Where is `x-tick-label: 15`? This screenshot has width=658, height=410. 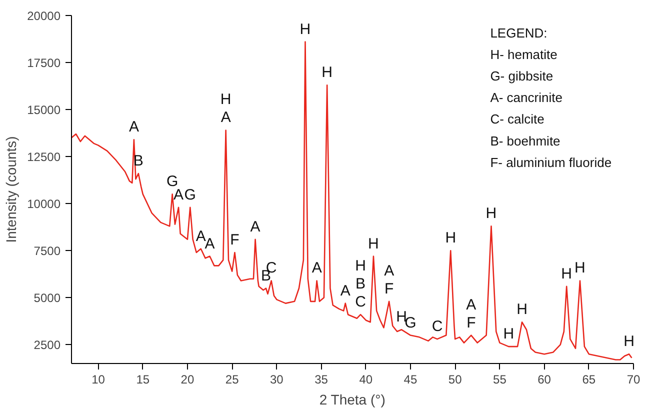
x-tick-label: 15 is located at coordinates (143, 379).